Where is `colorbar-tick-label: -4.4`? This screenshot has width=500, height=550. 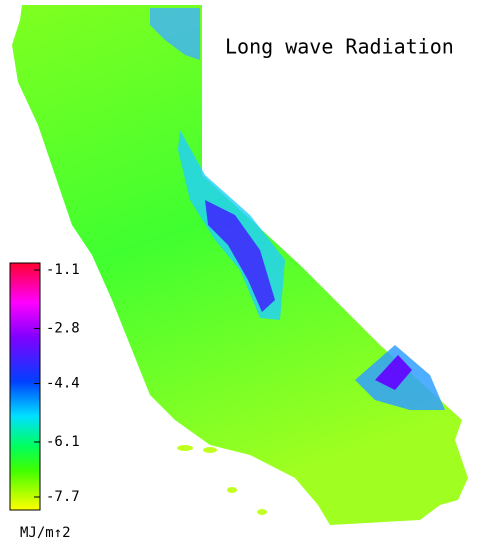
colorbar-tick-label: -4.4 is located at coordinates (63, 384).